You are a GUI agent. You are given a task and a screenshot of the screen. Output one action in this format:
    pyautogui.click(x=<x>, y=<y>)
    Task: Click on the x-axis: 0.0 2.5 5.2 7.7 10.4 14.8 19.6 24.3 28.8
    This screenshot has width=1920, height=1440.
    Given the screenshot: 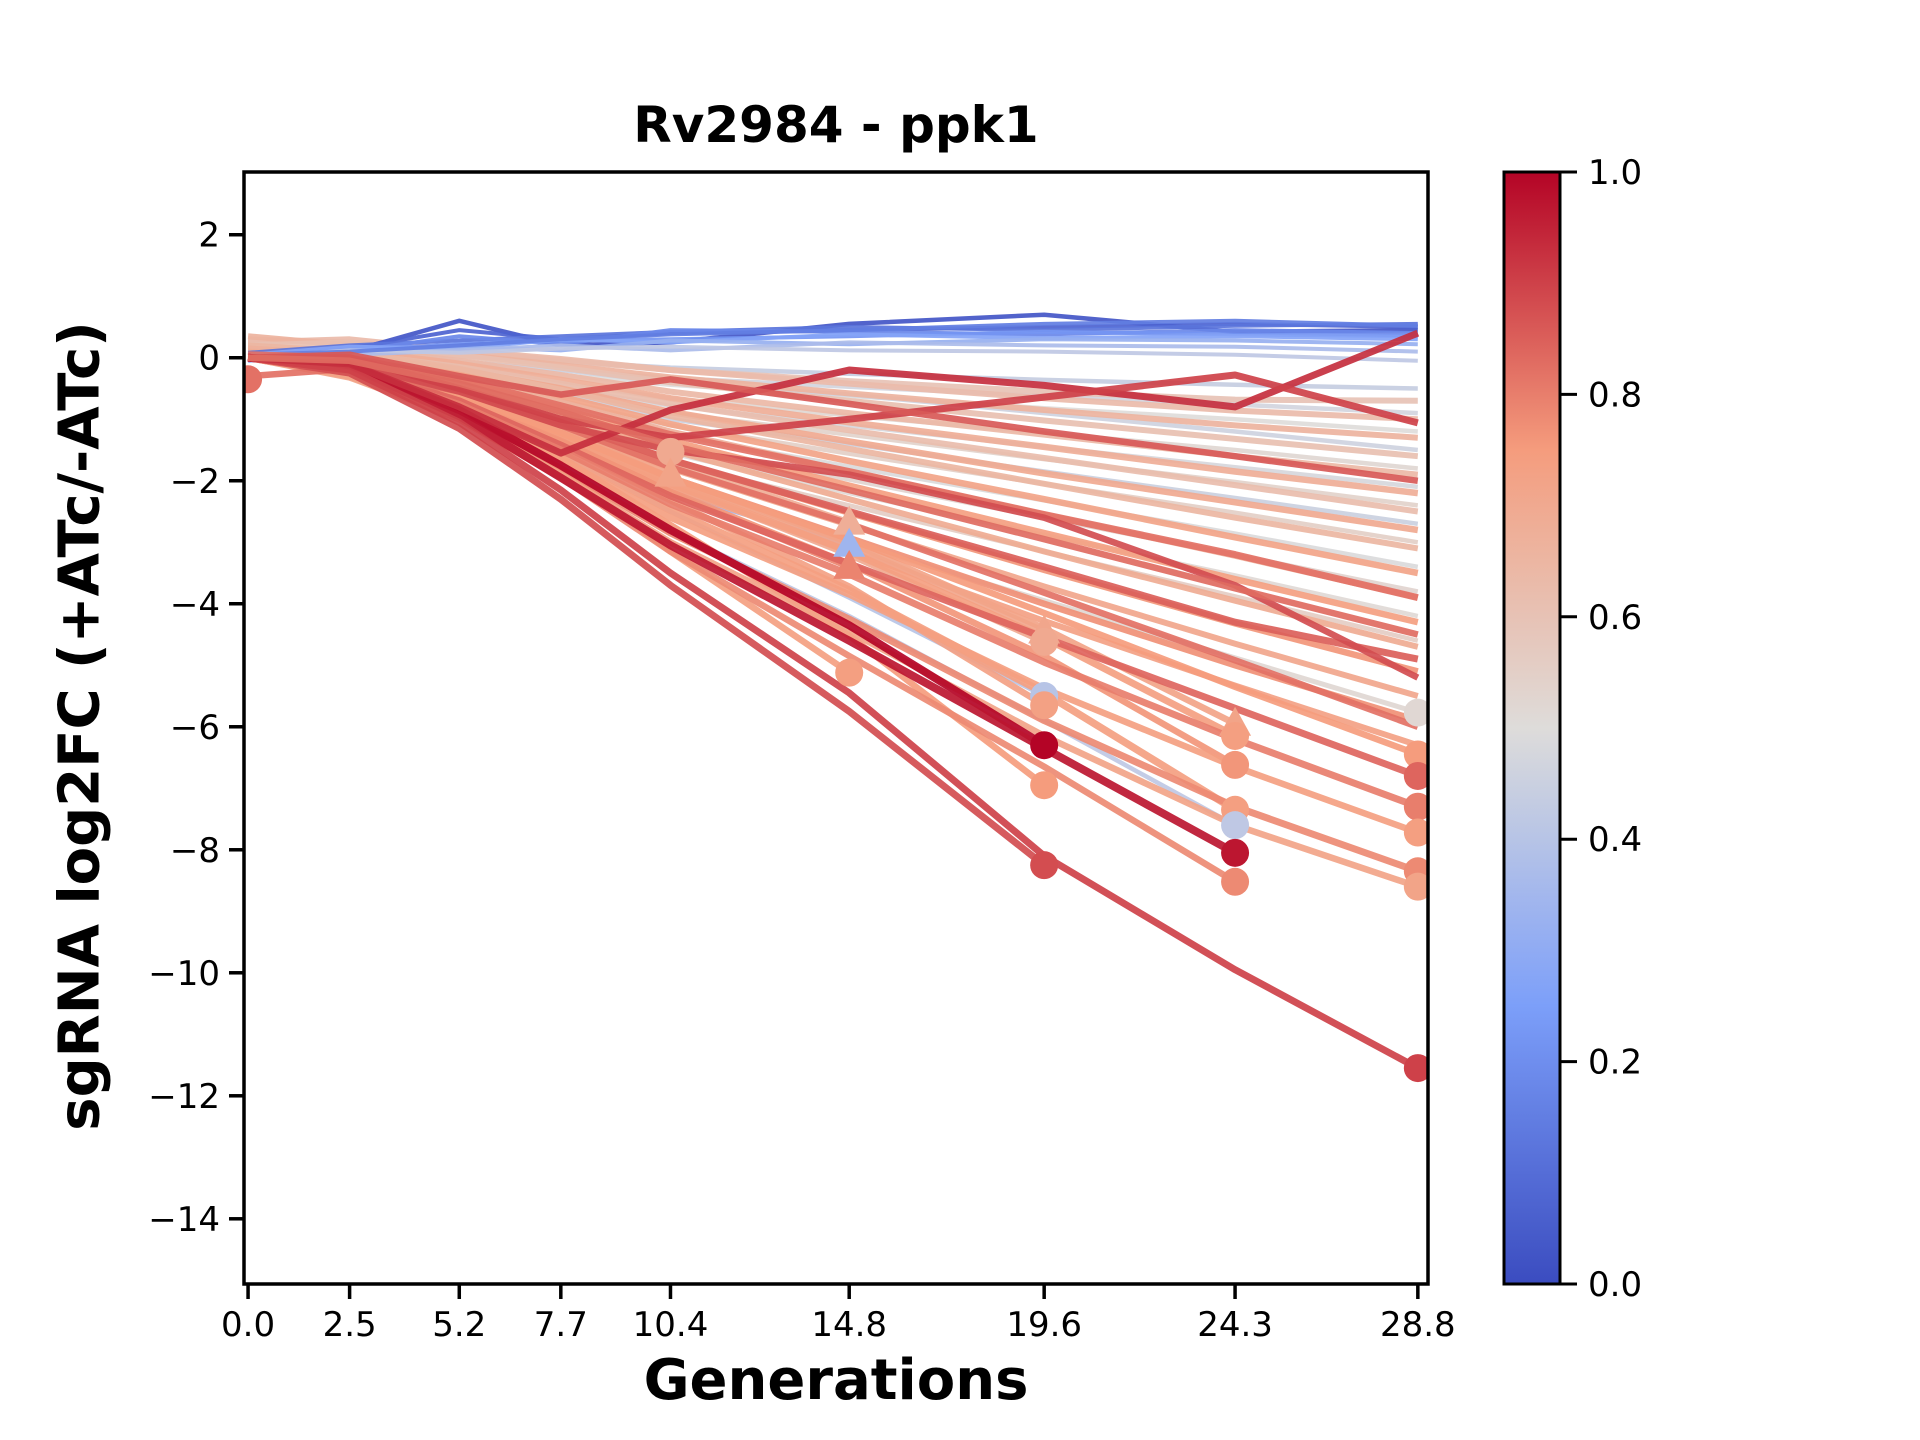 What is the action you would take?
    pyautogui.click(x=838, y=1314)
    